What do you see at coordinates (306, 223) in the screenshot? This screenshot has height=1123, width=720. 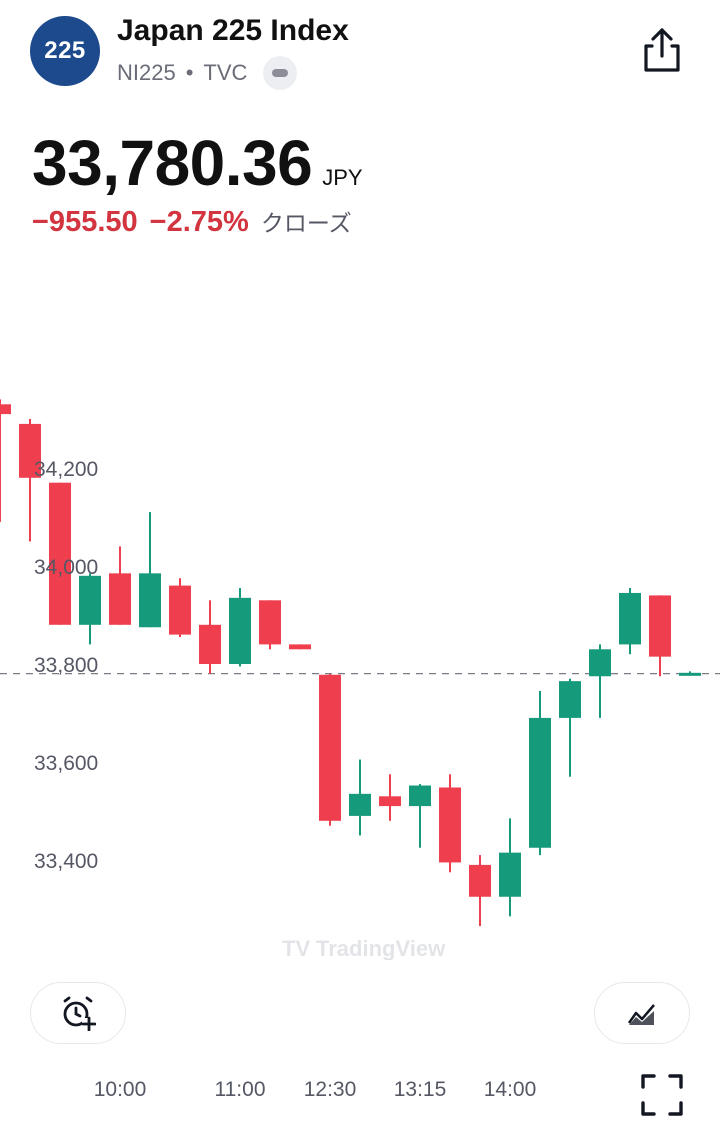 I see `market-status: クローズ` at bounding box center [306, 223].